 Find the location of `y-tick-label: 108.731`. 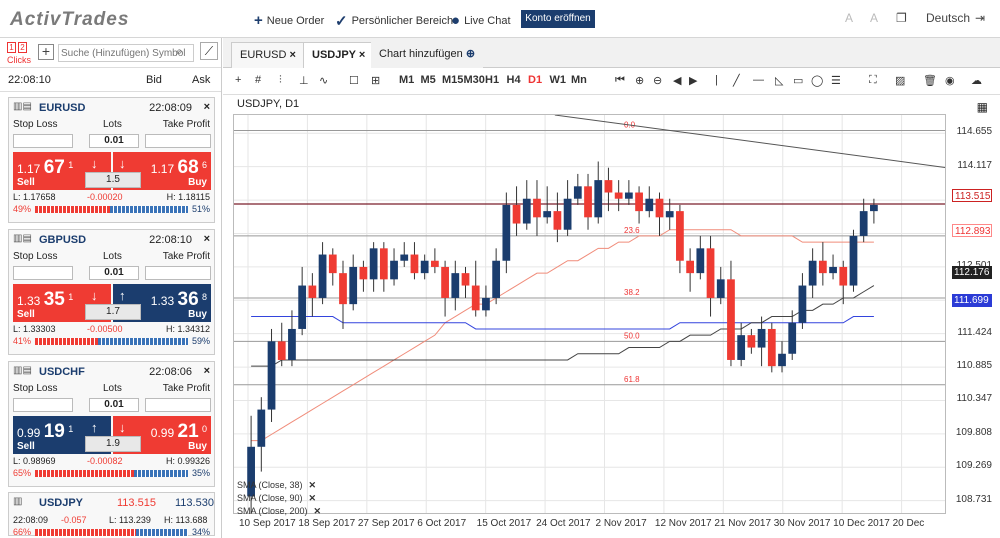

y-tick-label: 108.731 is located at coordinates (973, 499).